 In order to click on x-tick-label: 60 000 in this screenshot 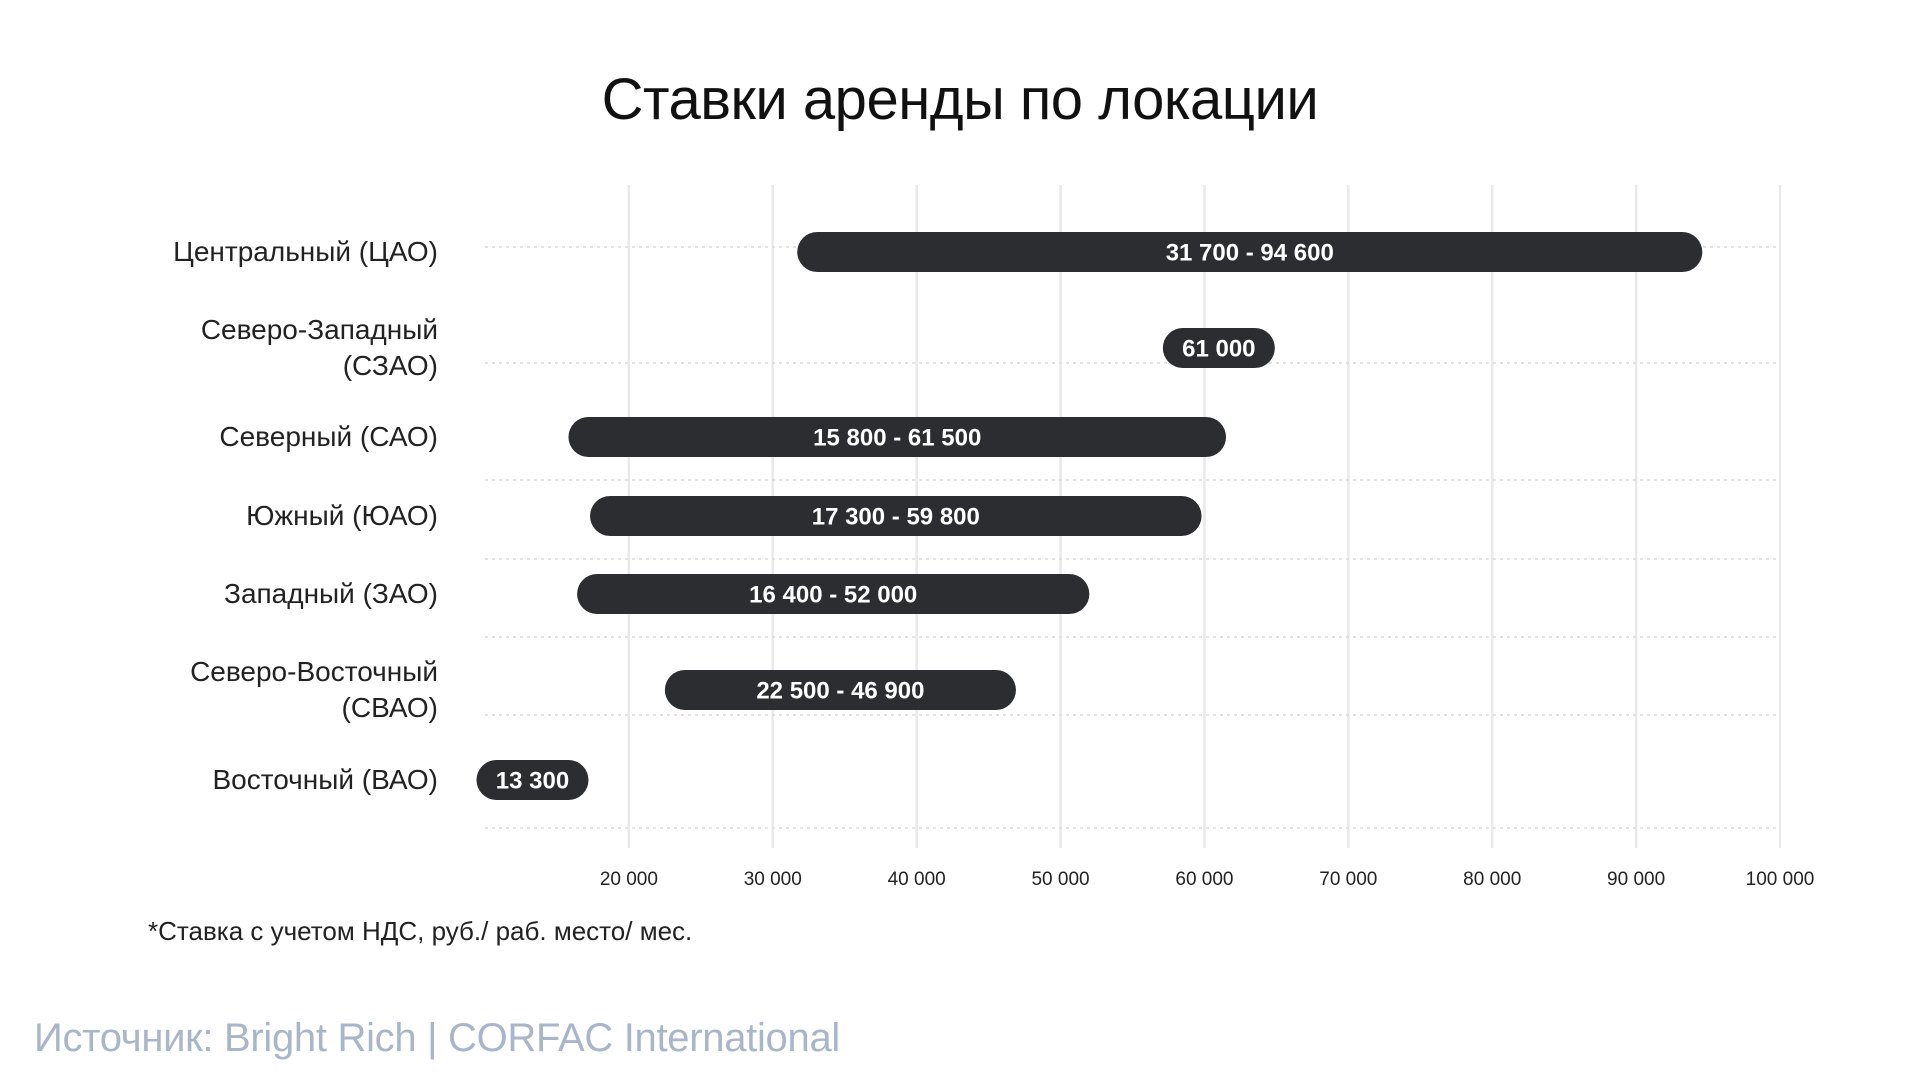, I will do `click(1204, 879)`.